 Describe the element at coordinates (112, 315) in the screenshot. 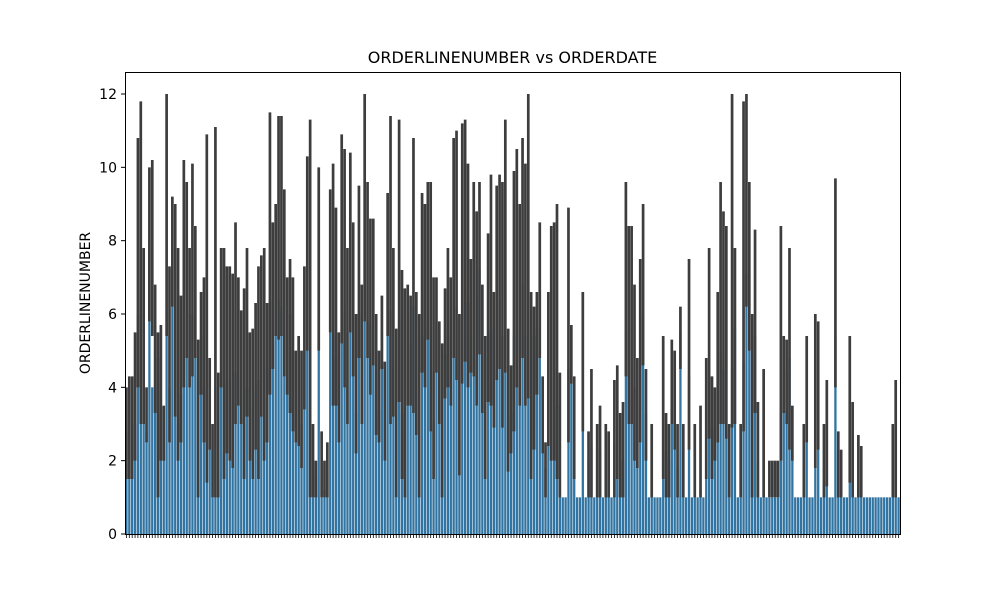

I see `y-tick-label: 6` at that location.